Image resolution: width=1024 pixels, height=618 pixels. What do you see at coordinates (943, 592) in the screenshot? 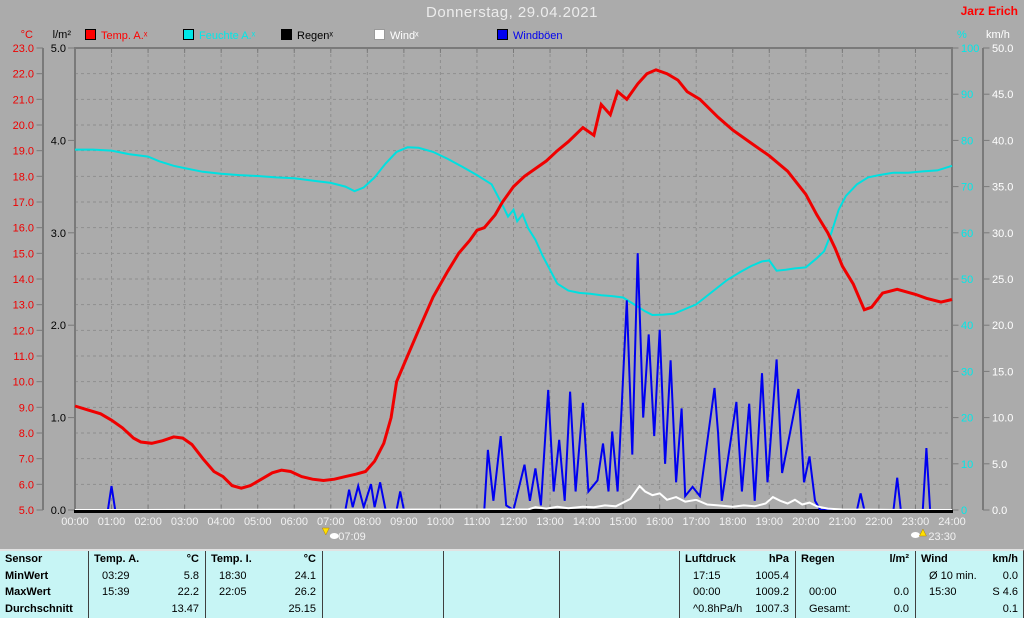
I see `cell-time: 15:30` at bounding box center [943, 592].